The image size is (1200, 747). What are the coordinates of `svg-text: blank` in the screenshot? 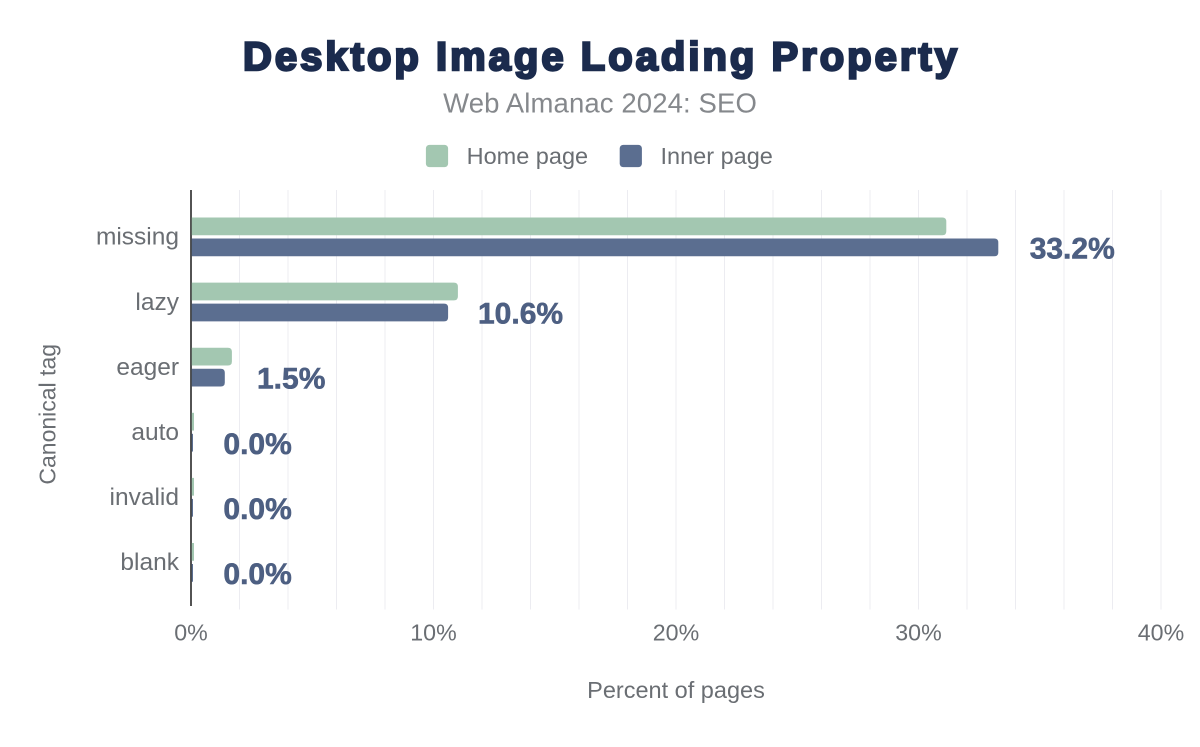 It's located at (149, 562).